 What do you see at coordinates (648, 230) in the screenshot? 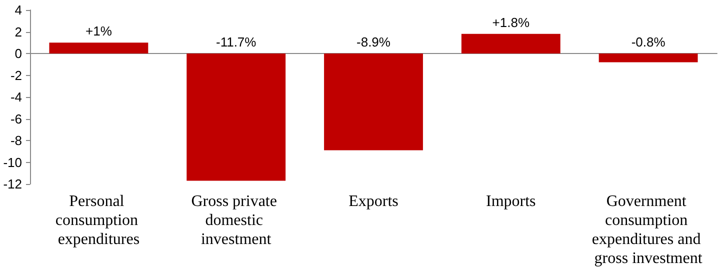
I see `x-tick-label: Government consumption expenditures and gross investment` at bounding box center [648, 230].